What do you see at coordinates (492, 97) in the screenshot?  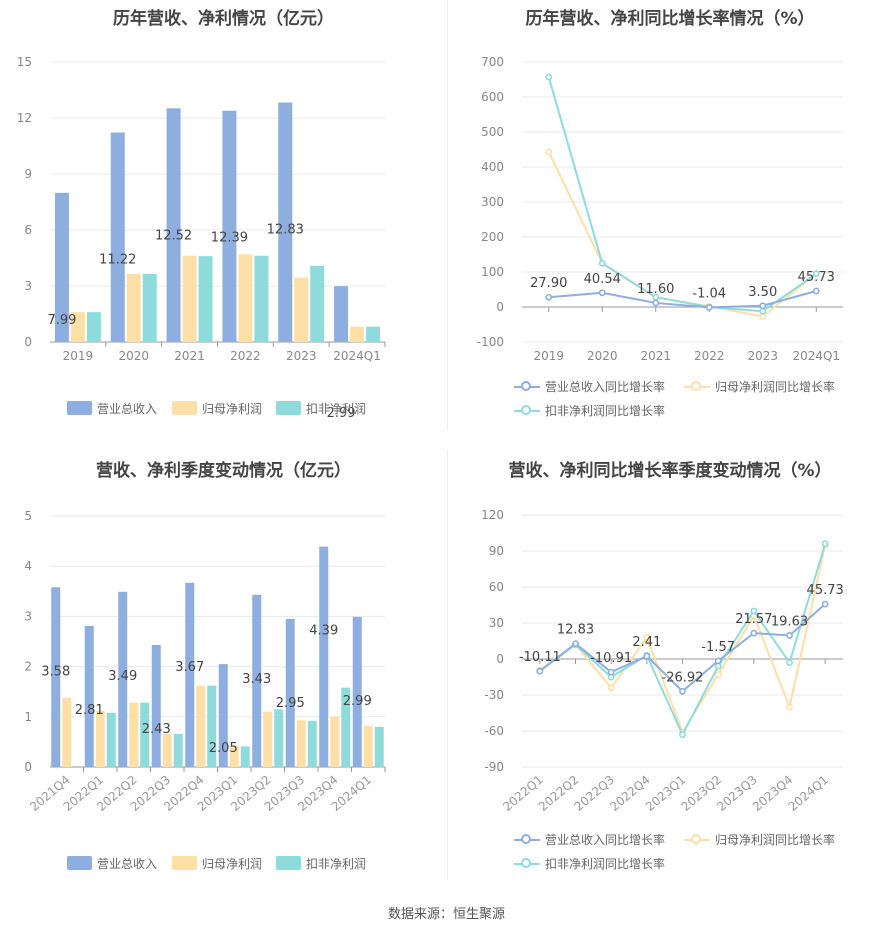 I see `y-tick-label: 600` at bounding box center [492, 97].